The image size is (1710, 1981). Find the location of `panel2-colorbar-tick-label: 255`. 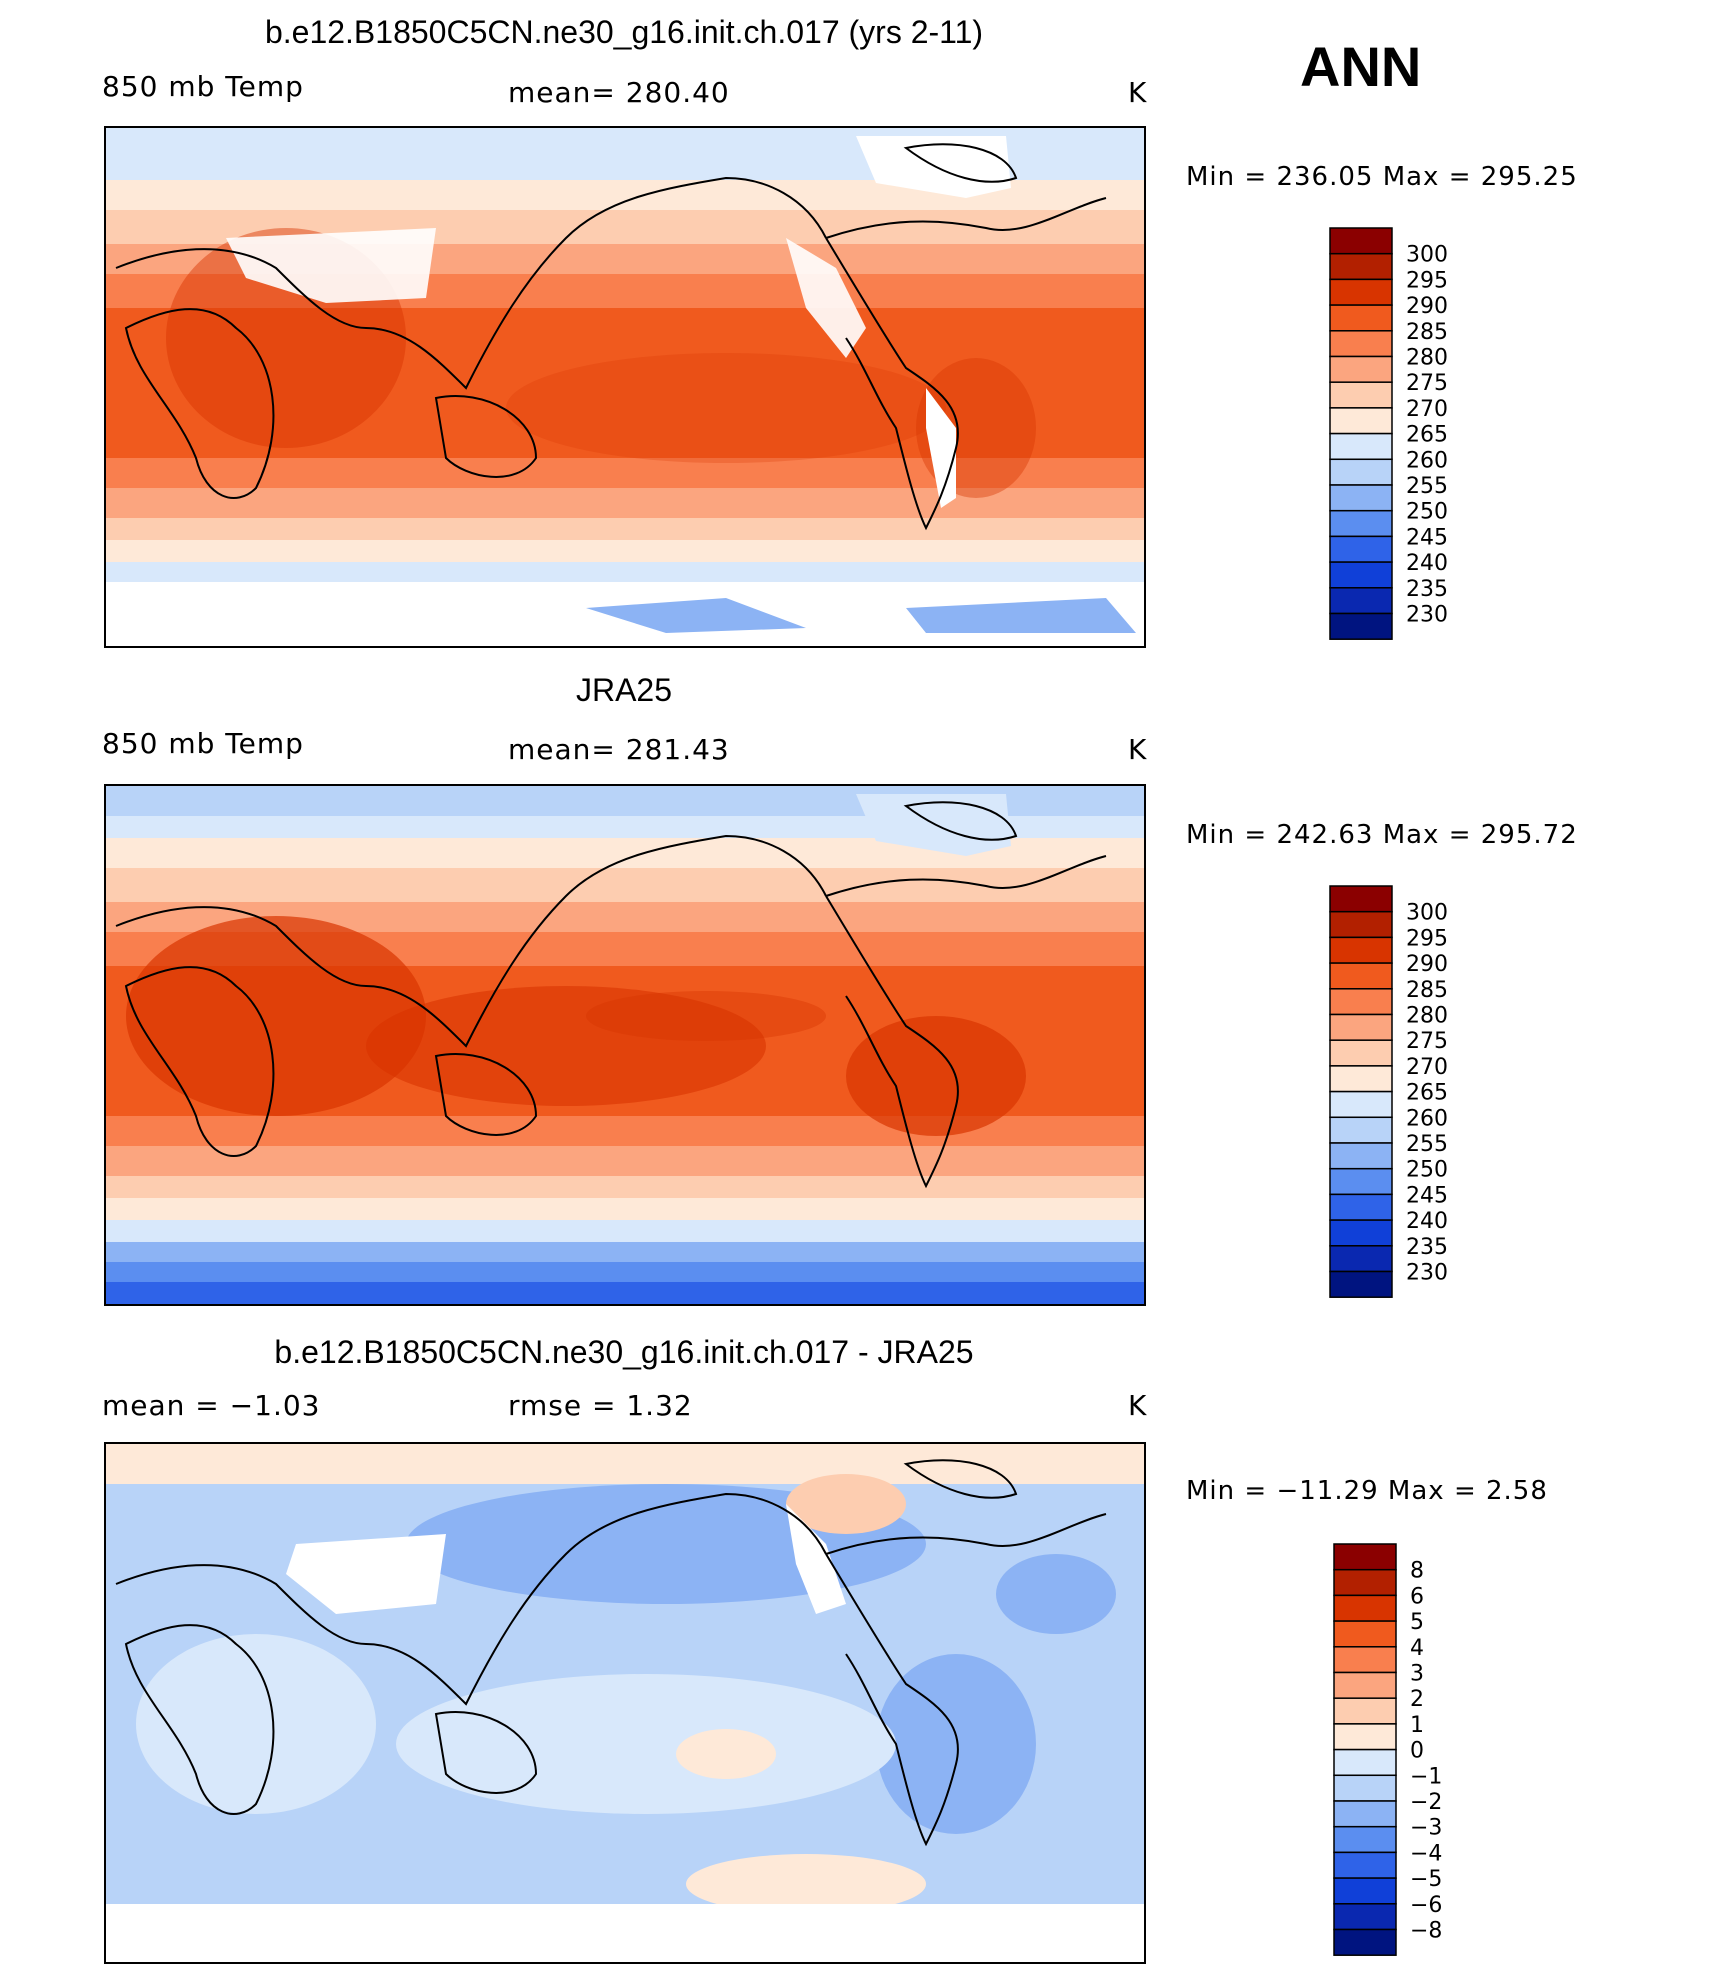

panel2-colorbar-tick-label: 255 is located at coordinates (1427, 1144).